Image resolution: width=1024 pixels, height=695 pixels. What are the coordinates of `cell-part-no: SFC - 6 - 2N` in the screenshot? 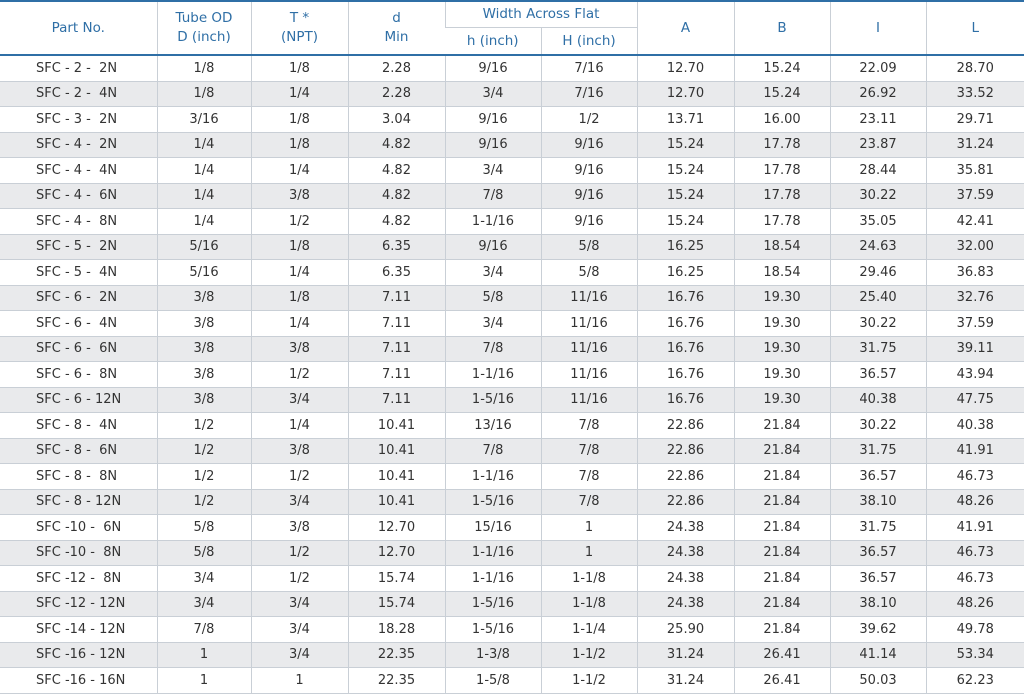 It's located at (78, 298).